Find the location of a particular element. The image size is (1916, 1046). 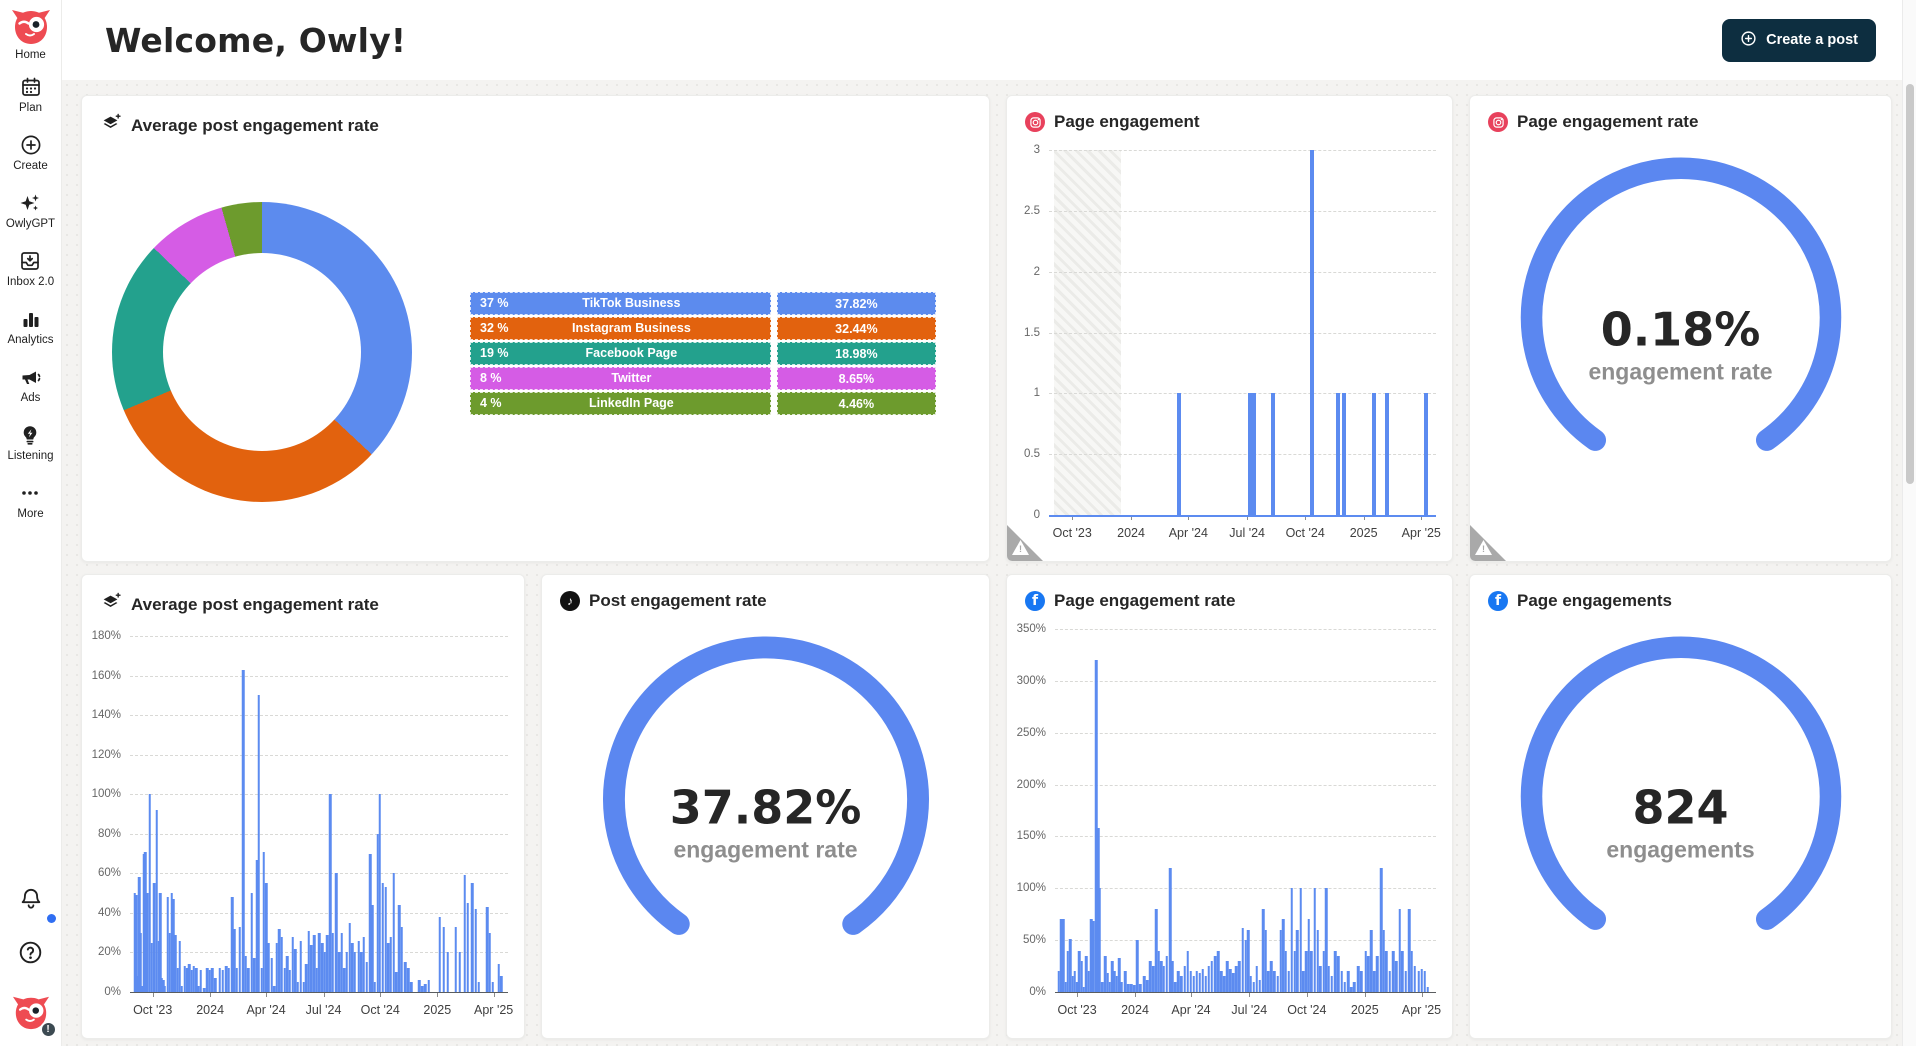

megaphone-icon is located at coordinates (31, 377).